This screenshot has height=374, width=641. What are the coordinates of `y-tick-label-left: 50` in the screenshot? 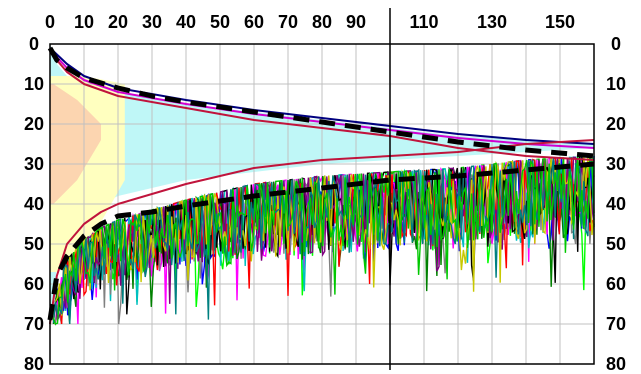 It's located at (34, 244).